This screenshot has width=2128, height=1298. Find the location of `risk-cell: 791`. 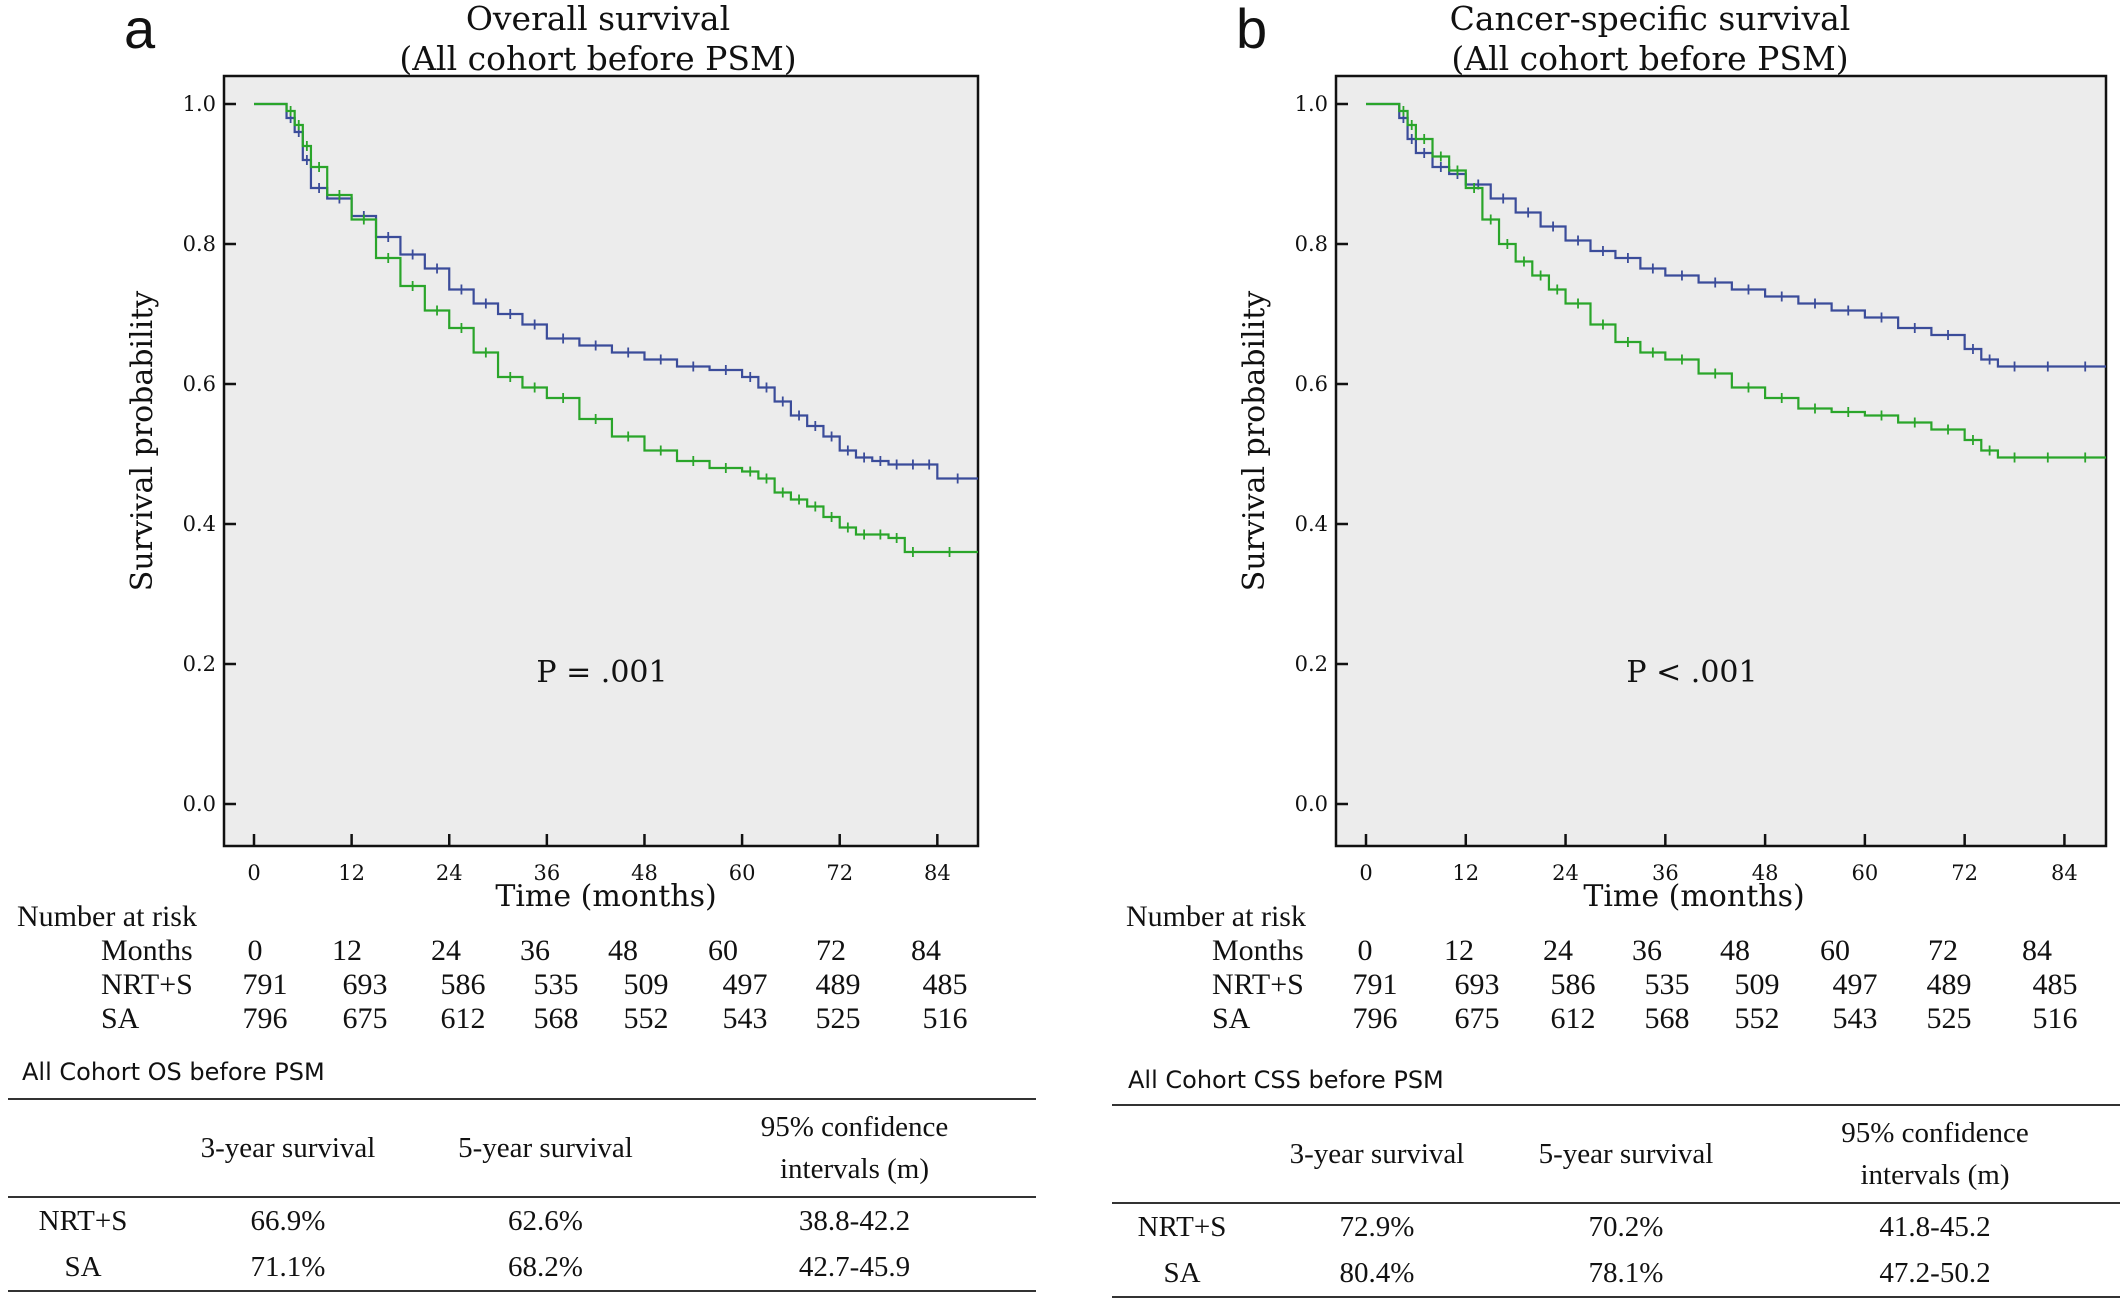

risk-cell: 791 is located at coordinates (1375, 984).